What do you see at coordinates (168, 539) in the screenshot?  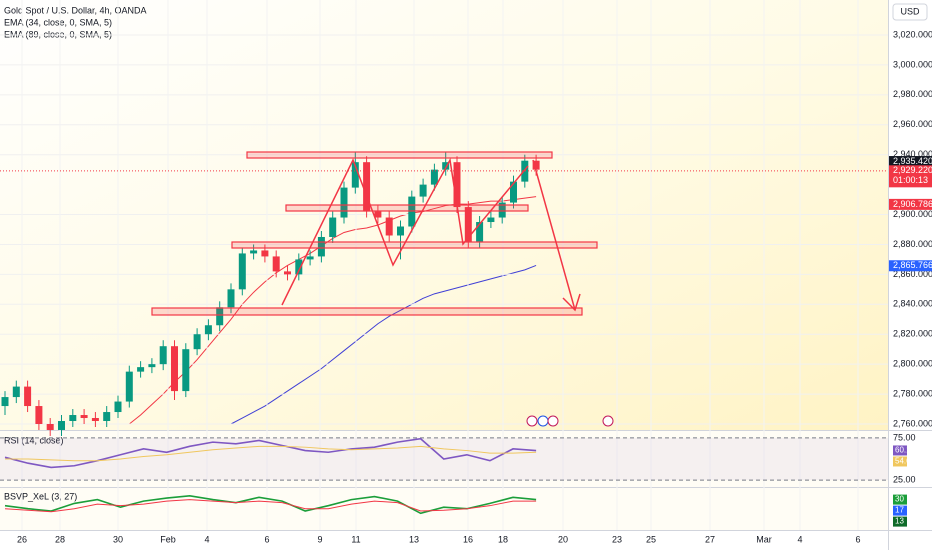 I see `x-tick-label: Feb` at bounding box center [168, 539].